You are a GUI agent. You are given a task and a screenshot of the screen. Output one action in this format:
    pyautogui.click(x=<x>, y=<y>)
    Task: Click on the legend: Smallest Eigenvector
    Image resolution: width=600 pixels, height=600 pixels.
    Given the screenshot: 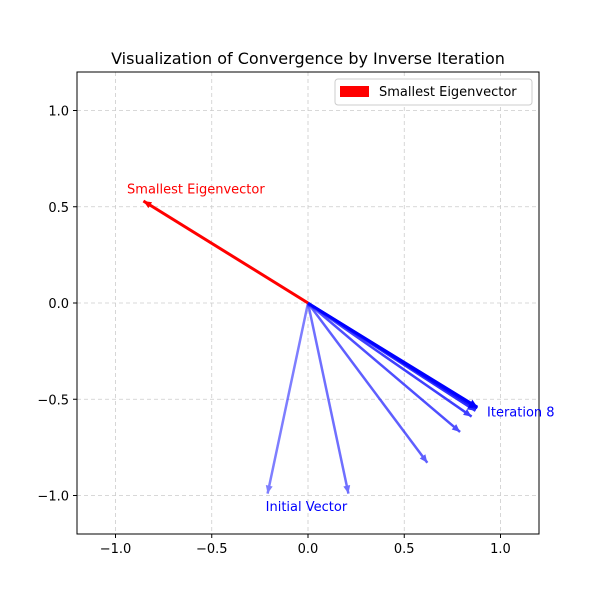 What is the action you would take?
    pyautogui.click(x=433, y=92)
    